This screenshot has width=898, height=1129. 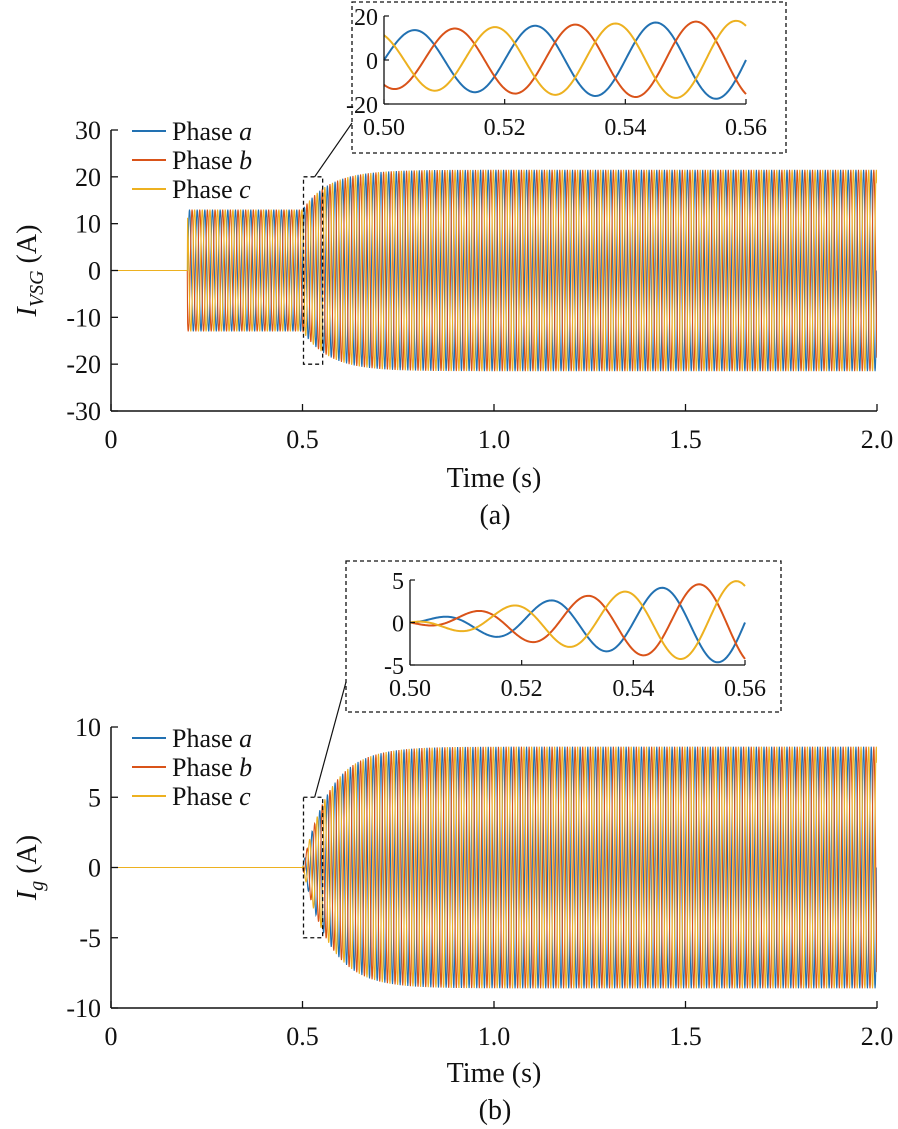 I want to click on inset-y-tick-label: -5, so click(x=394, y=667).